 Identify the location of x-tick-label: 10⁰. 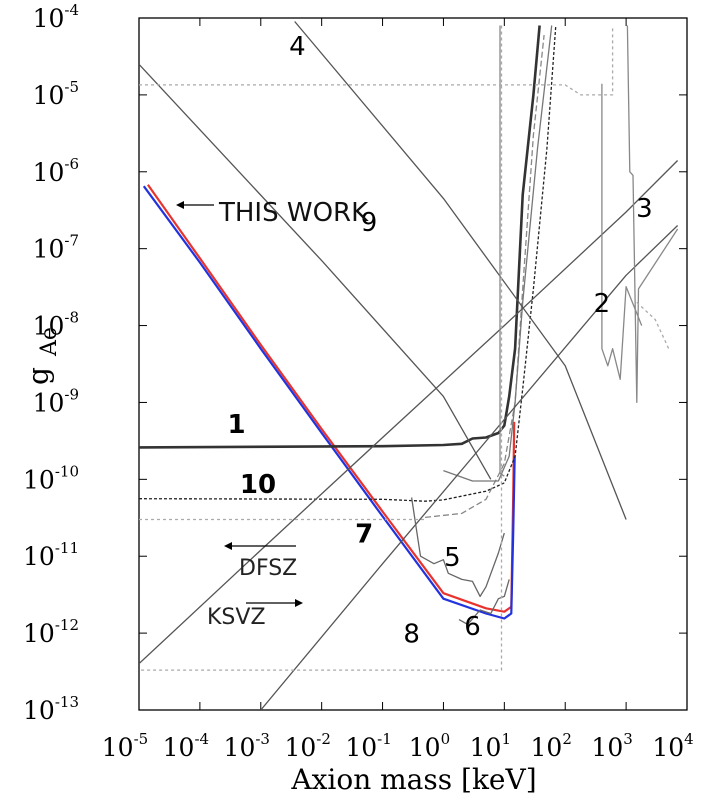
(429, 746).